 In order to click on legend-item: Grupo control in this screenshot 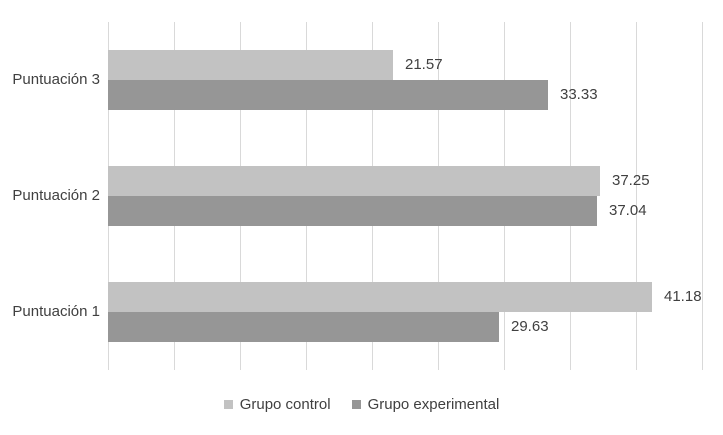, I will do `click(277, 404)`.